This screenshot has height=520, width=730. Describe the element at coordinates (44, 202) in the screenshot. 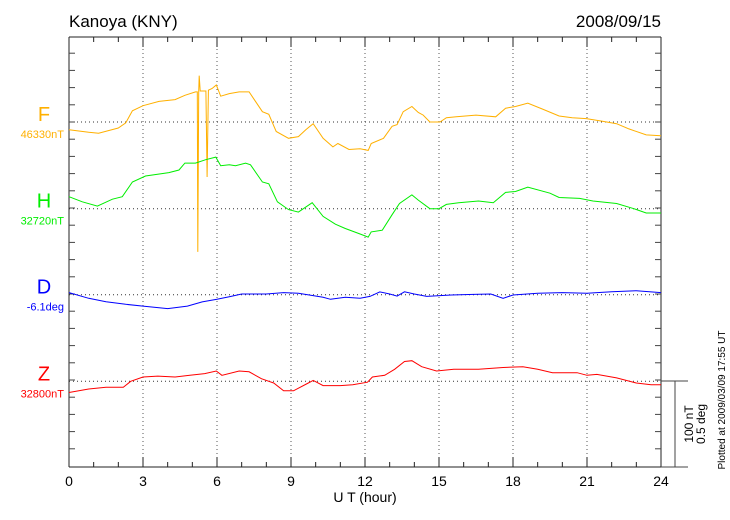

I see `series-name-H: H` at that location.